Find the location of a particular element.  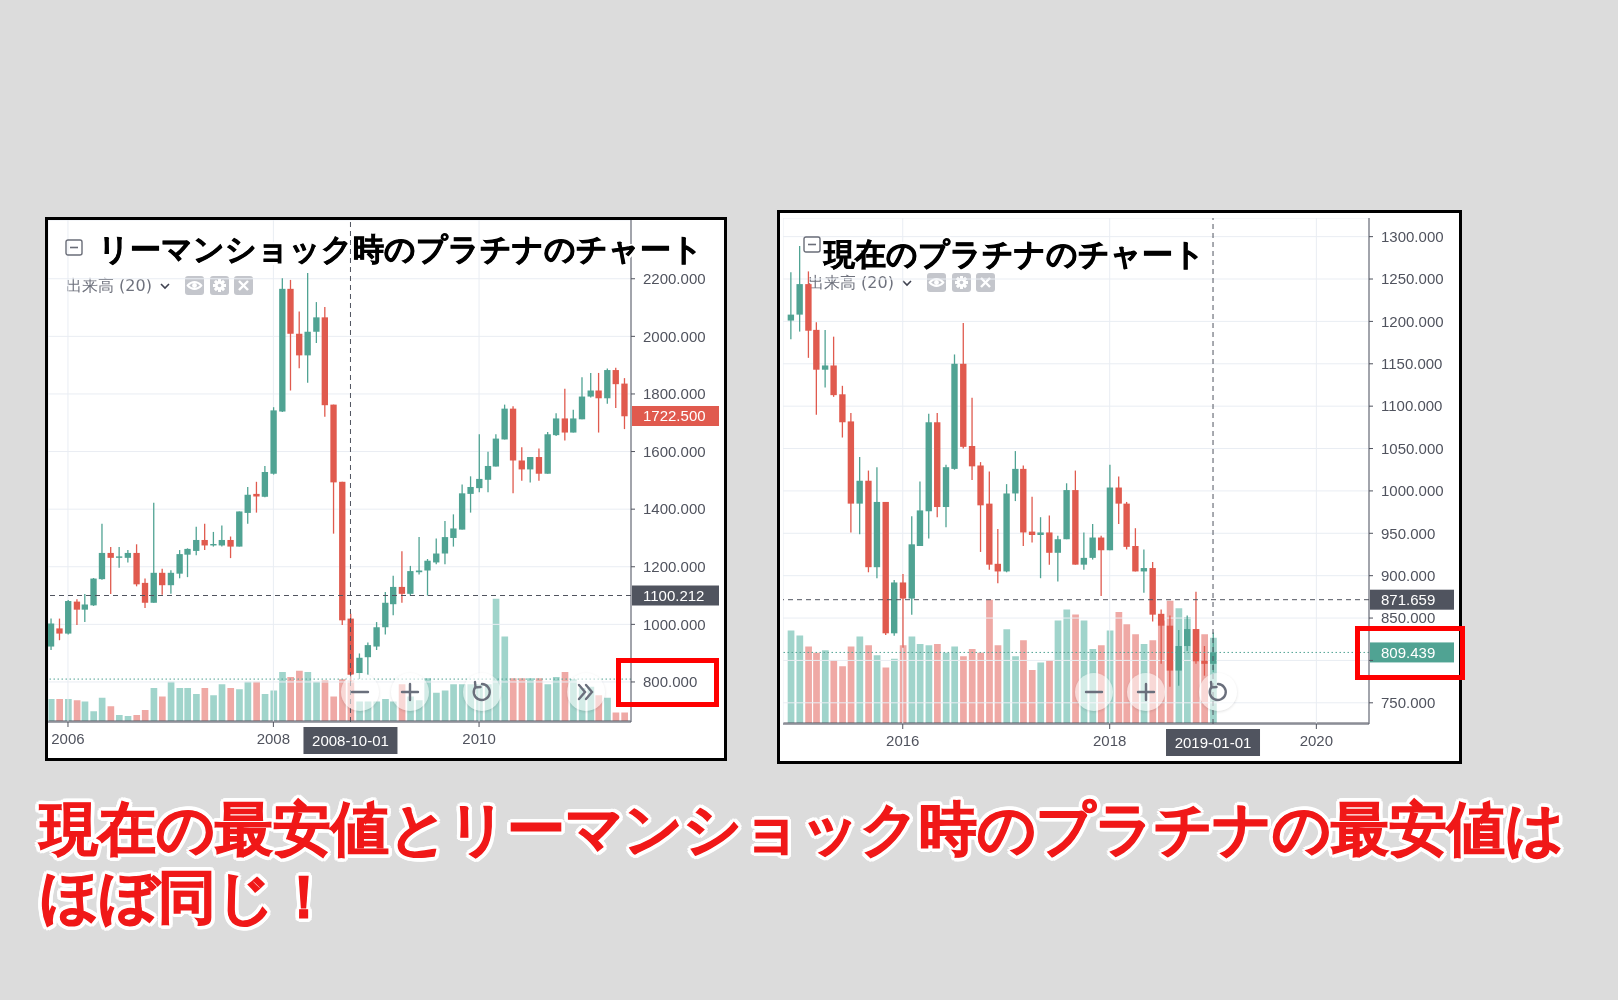

x-tick-label: 2016 is located at coordinates (903, 740).